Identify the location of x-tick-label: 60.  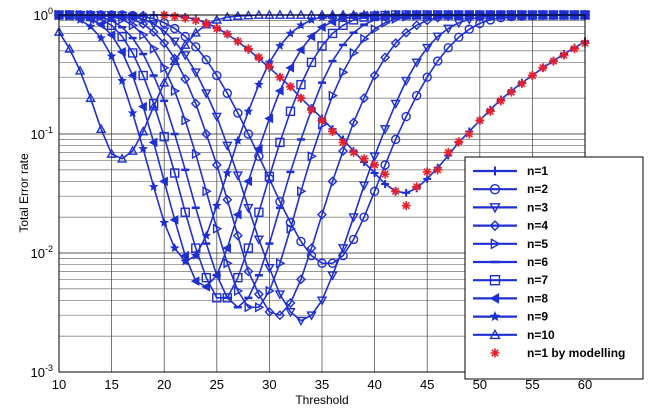
(585, 384).